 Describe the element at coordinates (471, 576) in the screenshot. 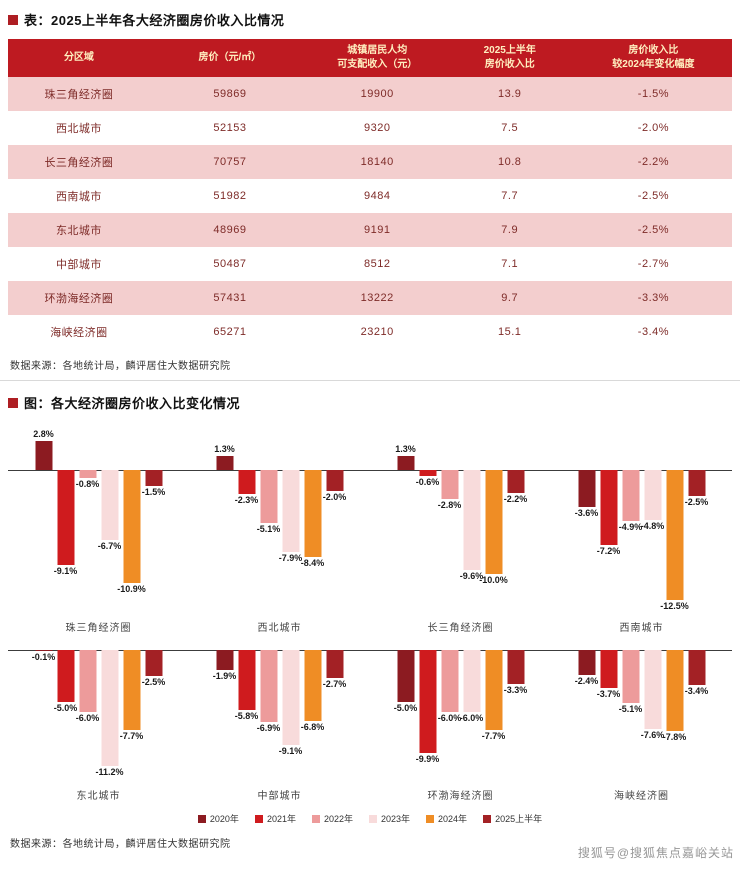

I see `bar-value-label: -9.6%` at that location.